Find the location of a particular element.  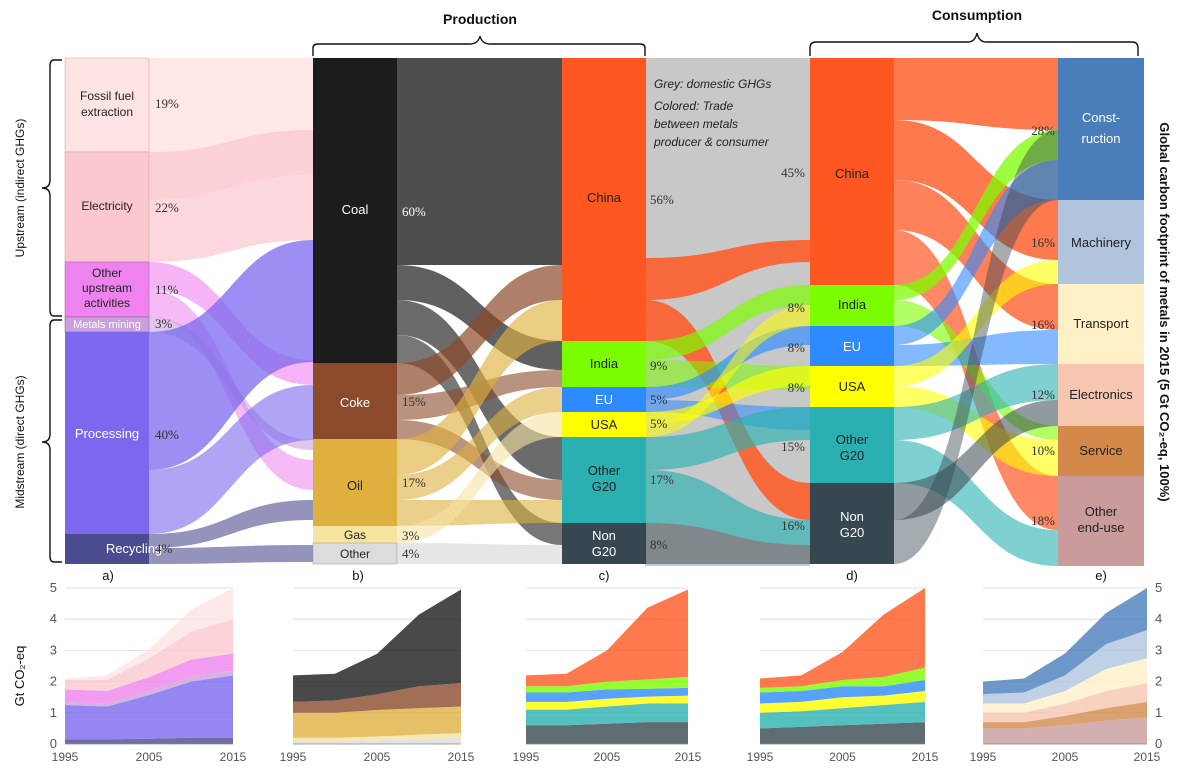

header-production: Production is located at coordinates (480, 19).